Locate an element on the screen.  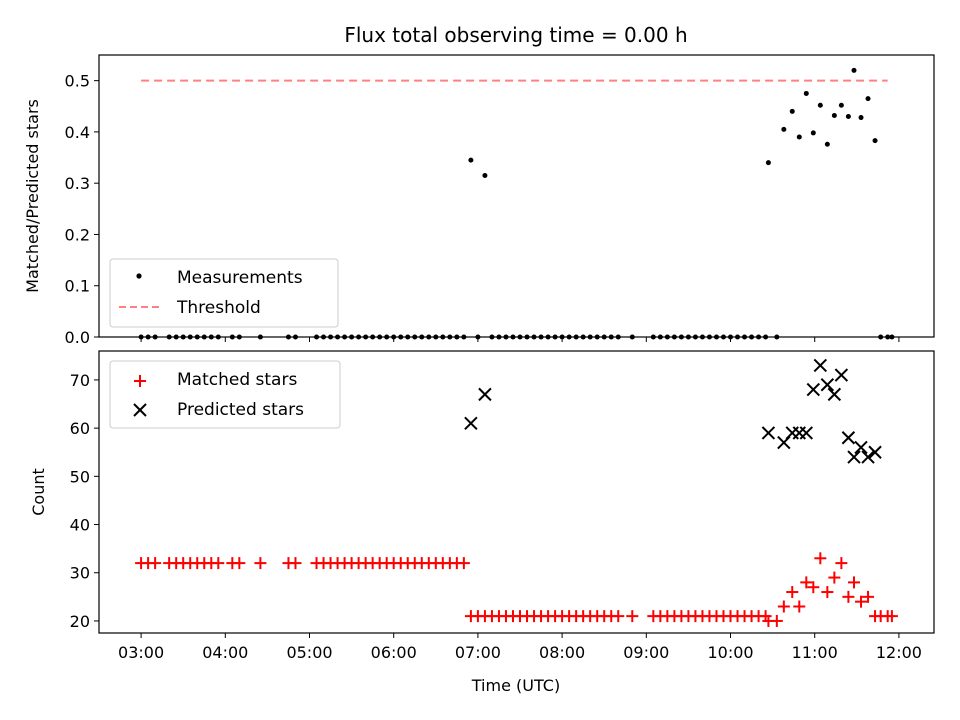
y-tick-label: 0.5 is located at coordinates (77, 81).